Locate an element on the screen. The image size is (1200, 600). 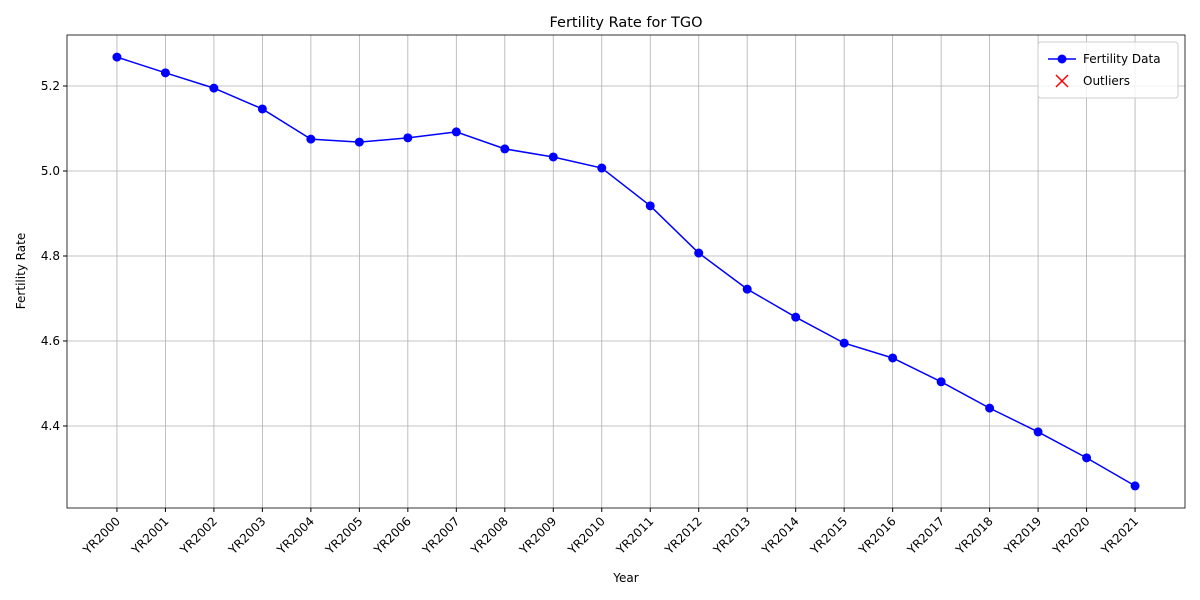
y-tick-label: 5.2 is located at coordinates (50, 86).